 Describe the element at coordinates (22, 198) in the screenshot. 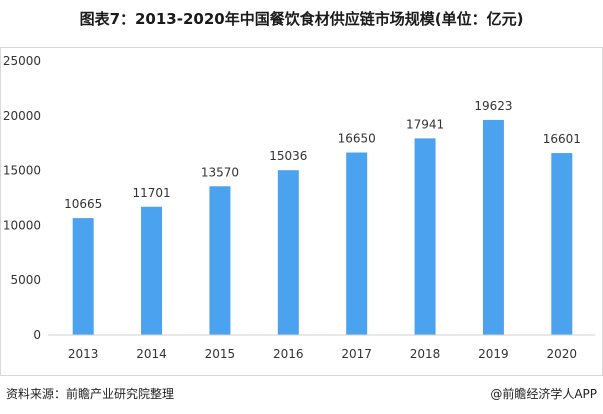

I see `y-axis: 0 5000 10000 15000 20000 25000` at that location.